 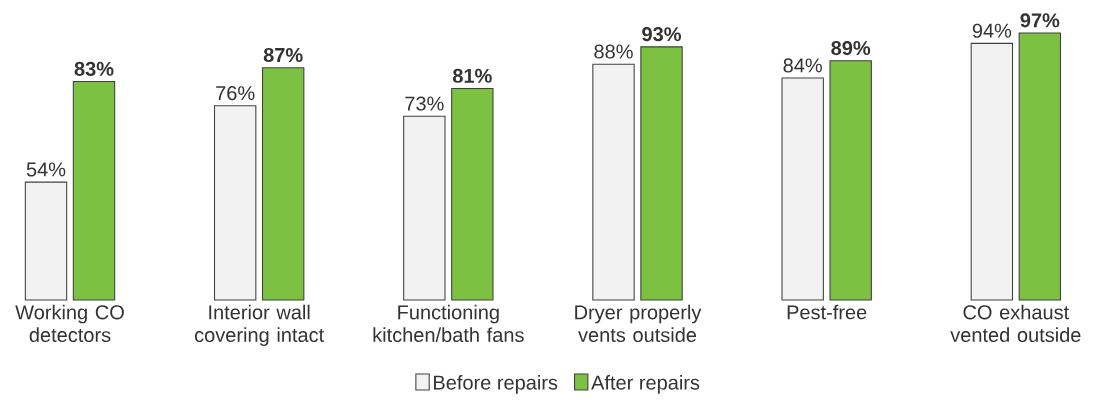 What do you see at coordinates (661, 34) in the screenshot?
I see `data-label: 93%` at bounding box center [661, 34].